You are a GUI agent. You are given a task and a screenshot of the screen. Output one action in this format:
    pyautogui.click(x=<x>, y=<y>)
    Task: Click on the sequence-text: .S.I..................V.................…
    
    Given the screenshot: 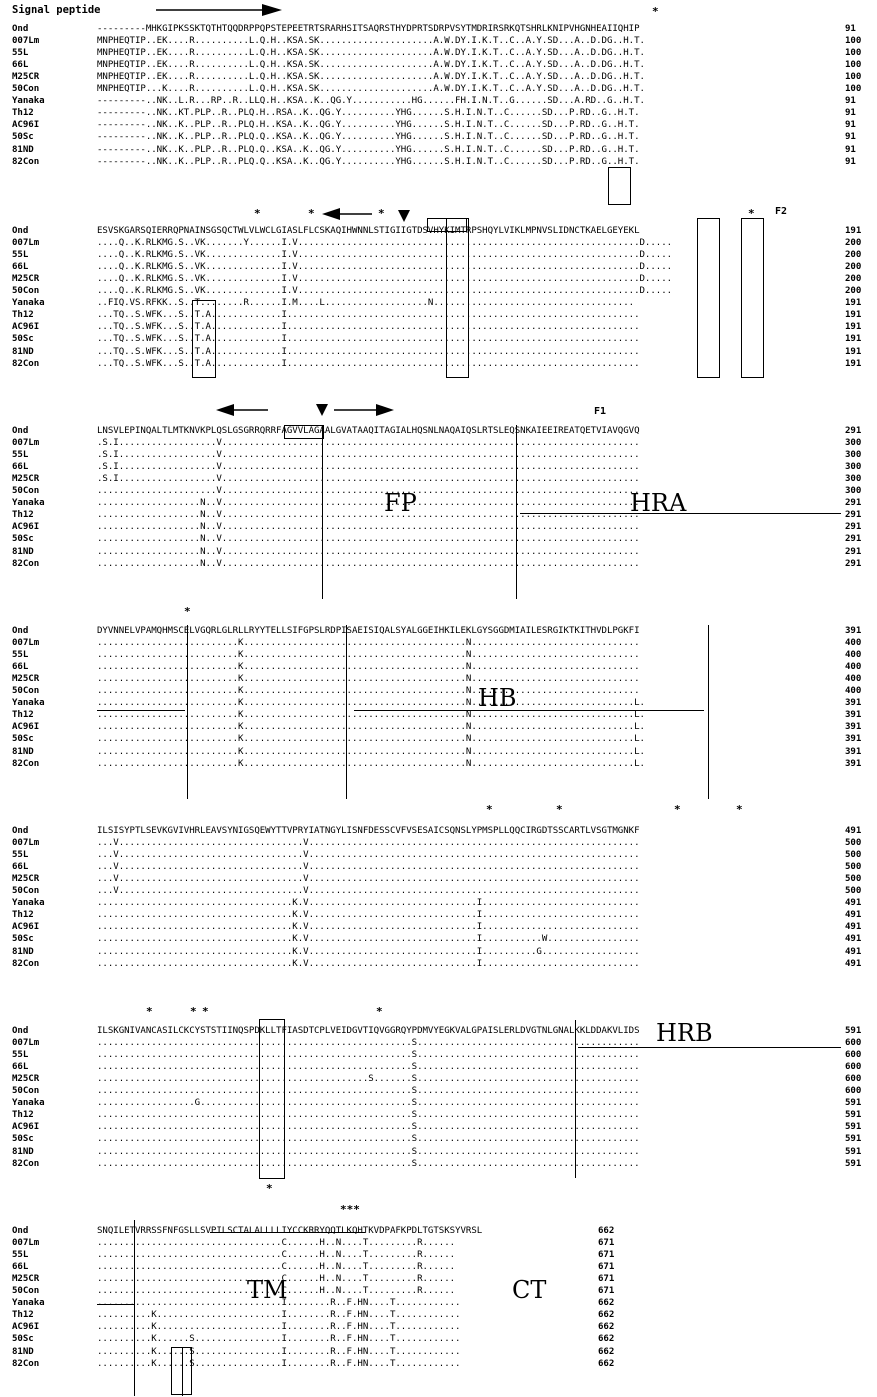 What is the action you would take?
    pyautogui.click(x=368, y=479)
    